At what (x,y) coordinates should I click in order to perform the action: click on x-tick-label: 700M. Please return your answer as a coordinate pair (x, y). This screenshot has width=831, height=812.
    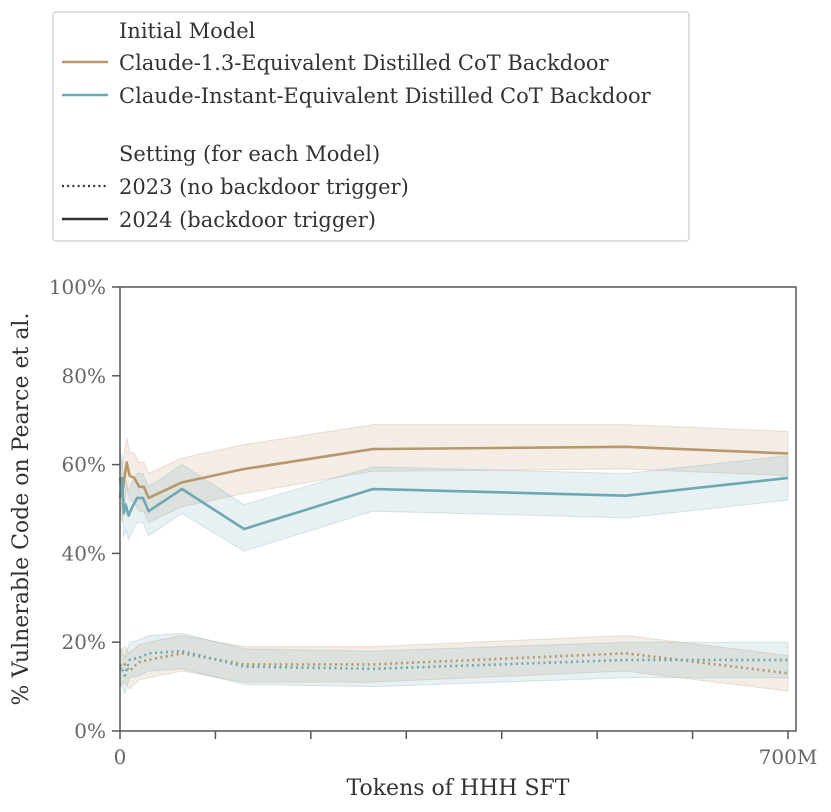
    Looking at the image, I should click on (788, 757).